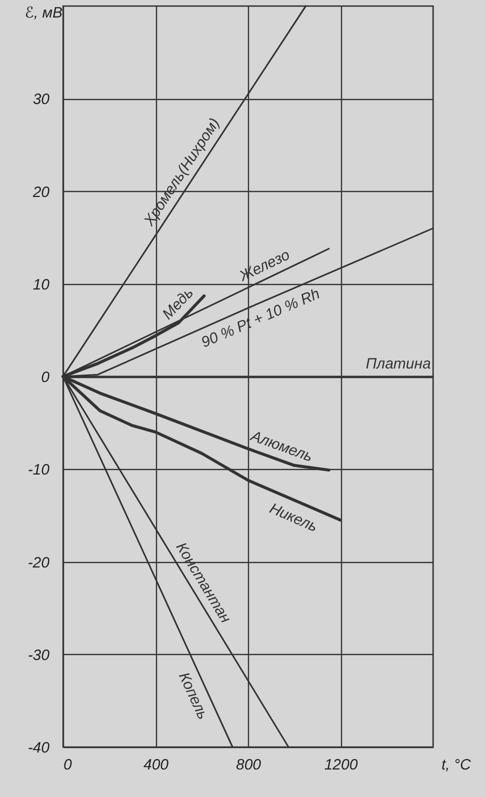 This screenshot has height=797, width=485. What do you see at coordinates (43, 13) in the screenshot?
I see `y-axis-title: ℰ, мВ` at bounding box center [43, 13].